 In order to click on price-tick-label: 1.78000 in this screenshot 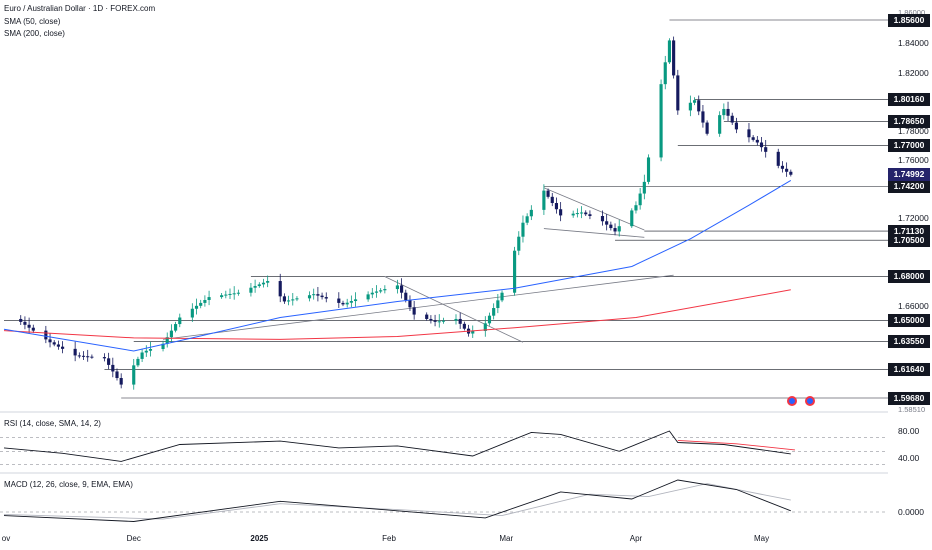, I will do `click(913, 130)`.